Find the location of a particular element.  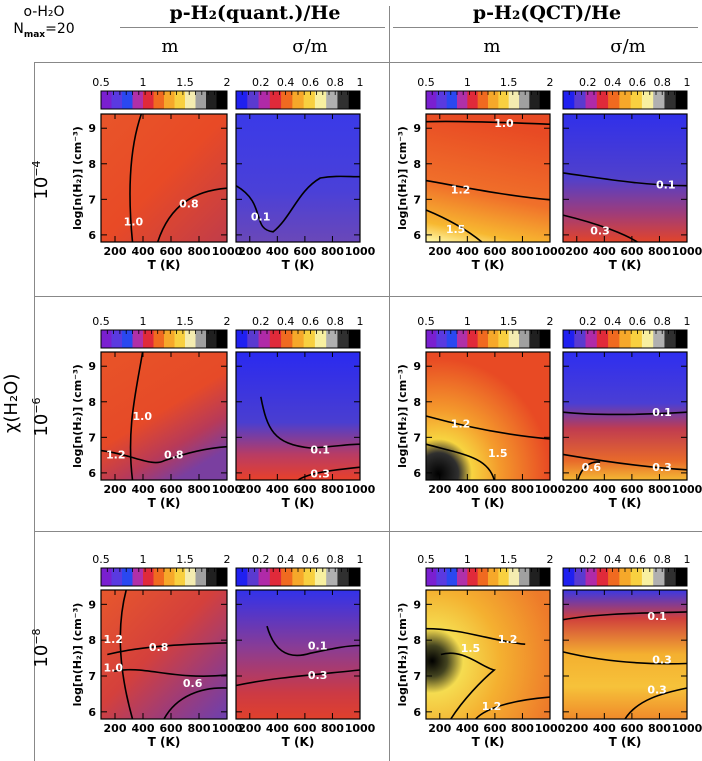

contour-label-2-0: 0.8 is located at coordinates (159, 647).